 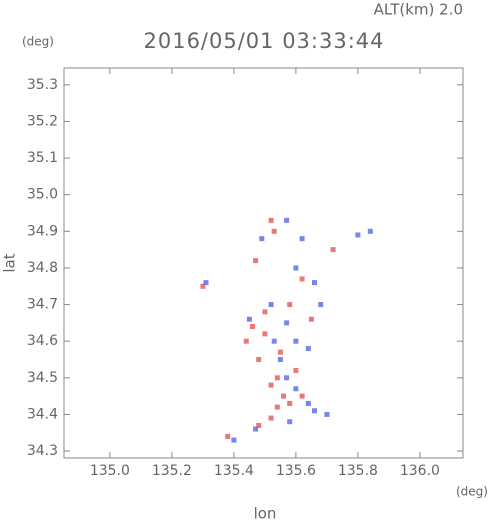 I want to click on chart-title: 2016/05/01 03:33:44, so click(x=263, y=41).